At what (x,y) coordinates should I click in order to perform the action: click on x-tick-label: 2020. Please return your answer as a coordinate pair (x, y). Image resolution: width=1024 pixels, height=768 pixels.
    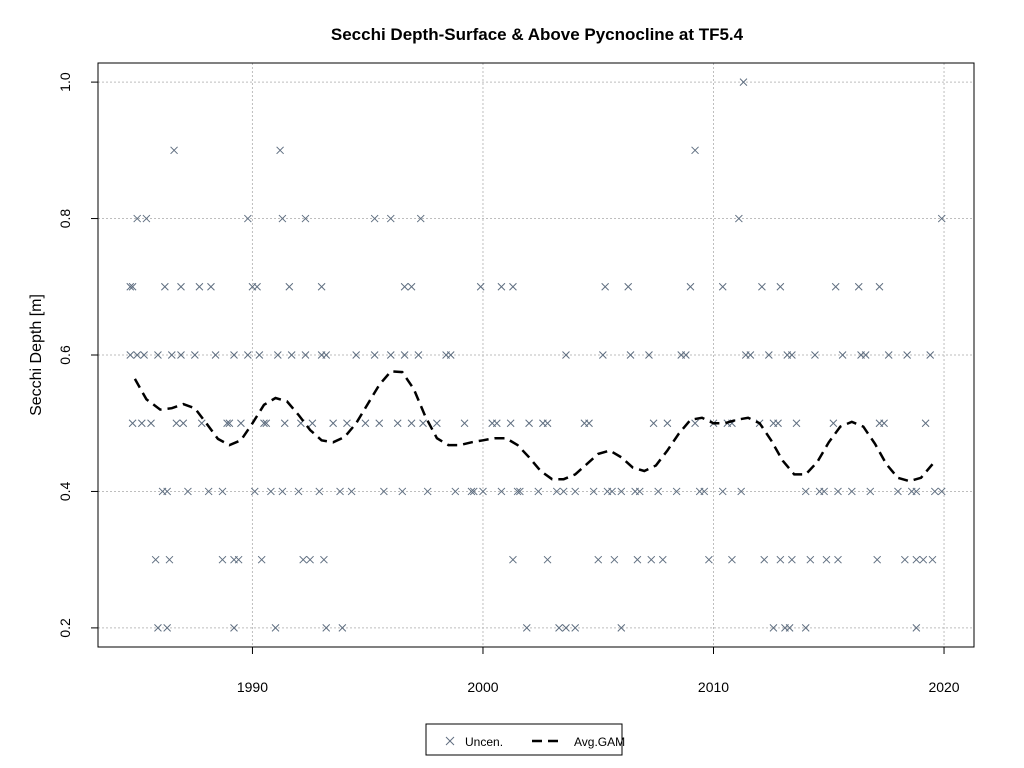
    Looking at the image, I should click on (943, 687).